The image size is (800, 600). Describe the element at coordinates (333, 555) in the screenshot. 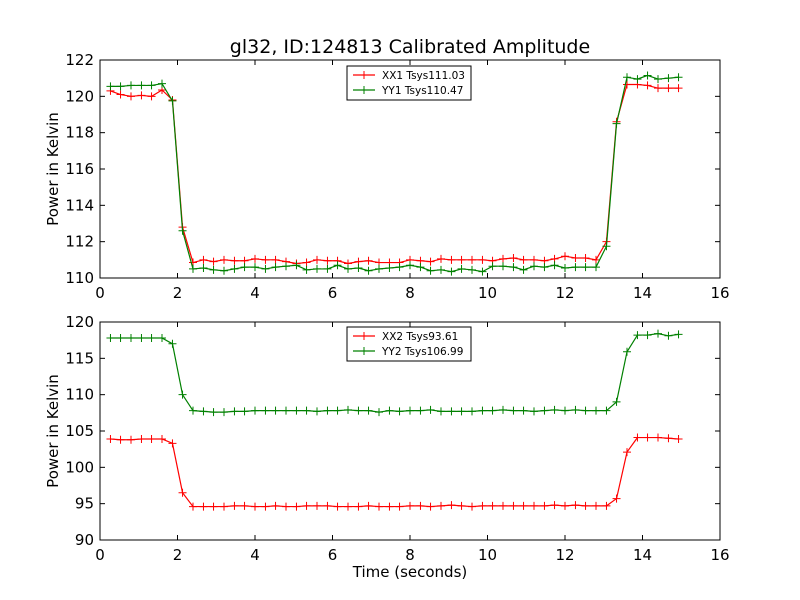

I see `bottom-x-tick-label: 6` at that location.